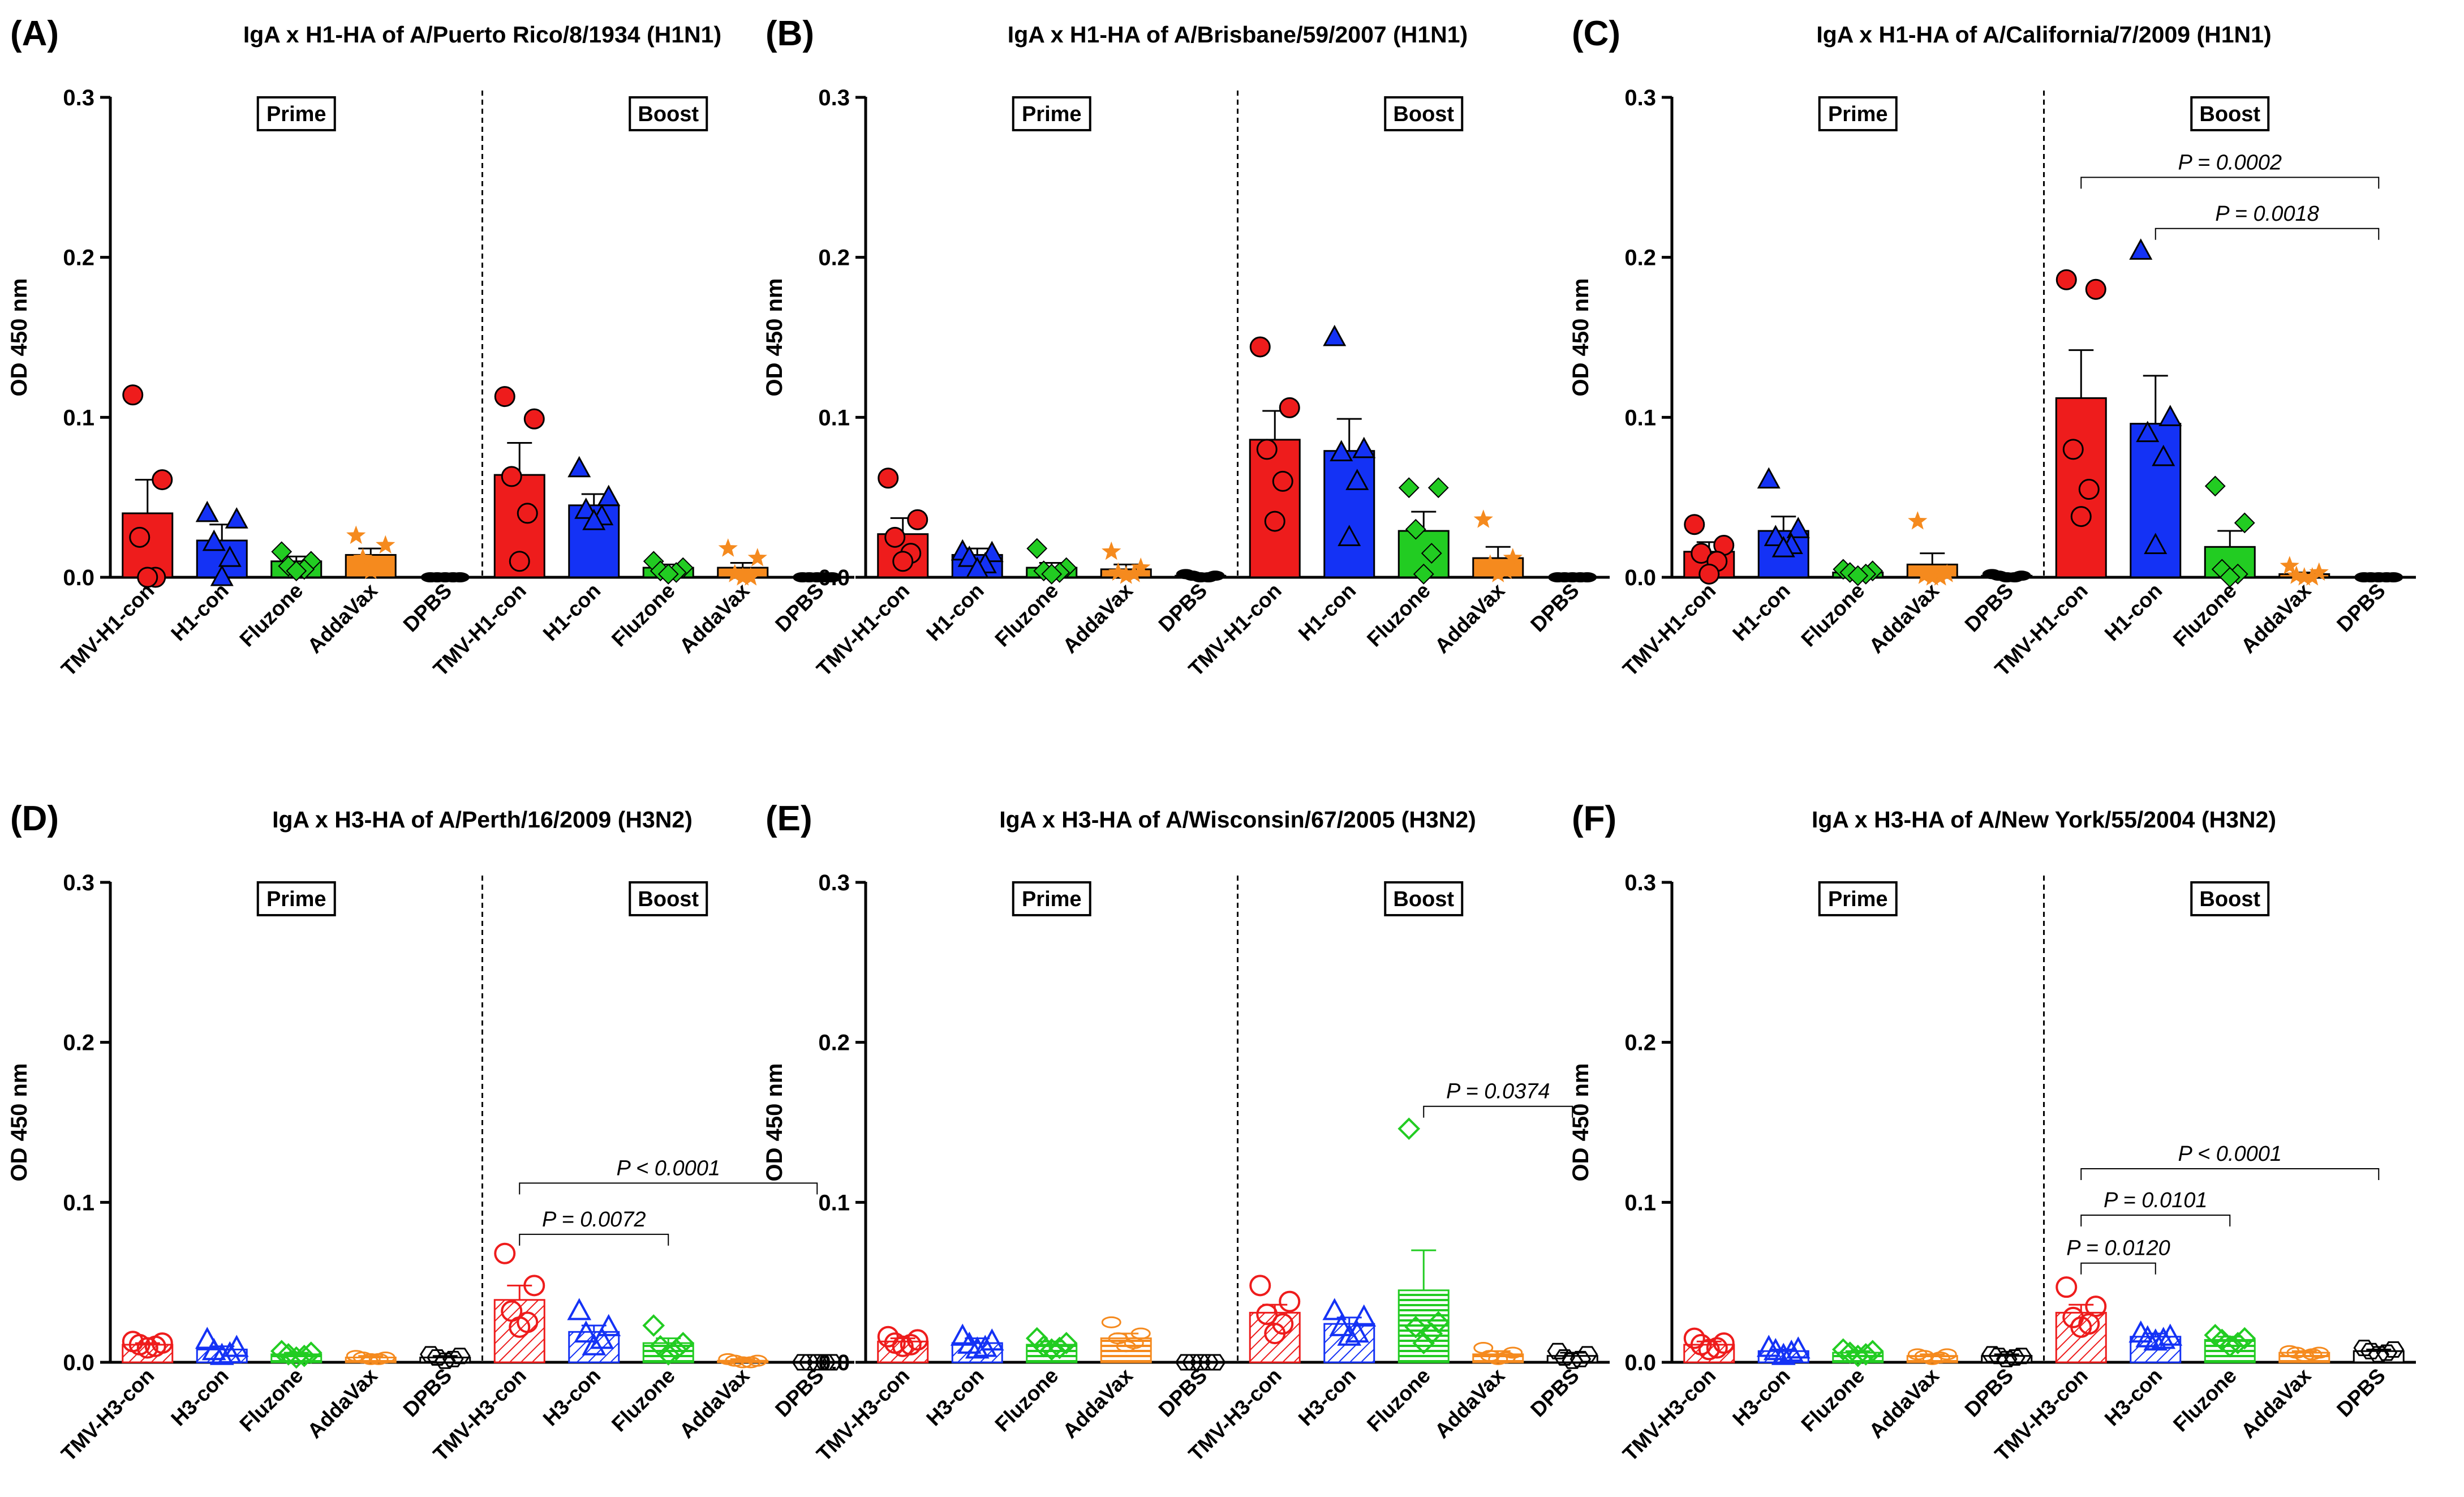  Describe the element at coordinates (594, 1220) in the screenshot. I see `p-value-label: P = 0.0072` at that location.